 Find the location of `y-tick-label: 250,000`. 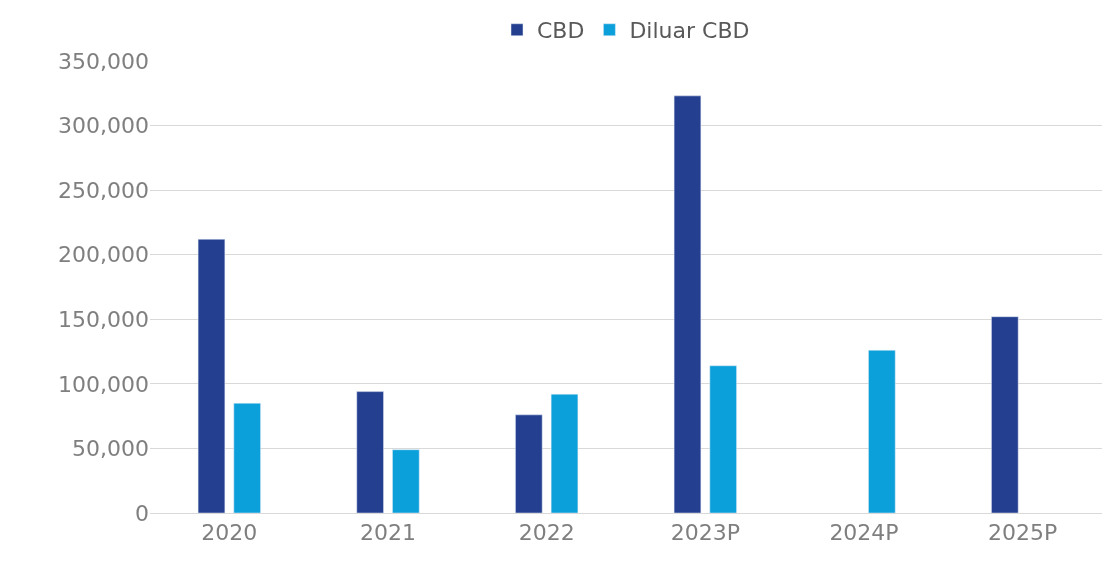

y-tick-label: 250,000 is located at coordinates (103, 190).